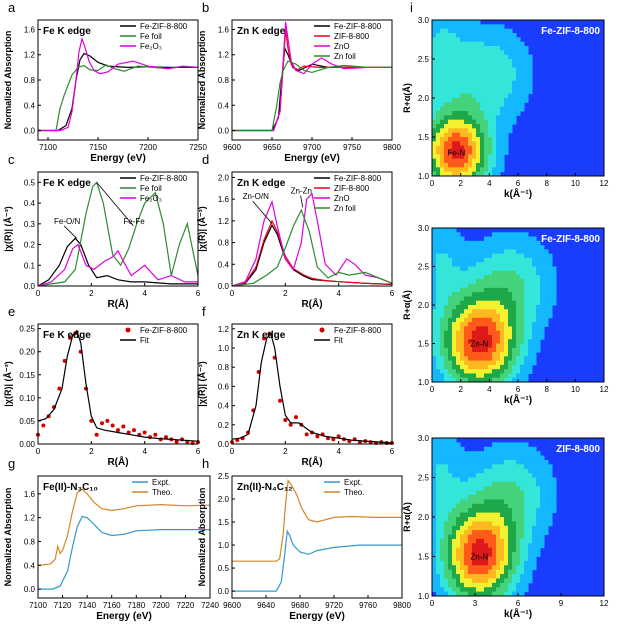 Image resolution: width=622 pixels, height=636 pixels. What do you see at coordinates (30, 55) in the screenshot?
I see `y-tick-label: 1.2` at bounding box center [30, 55].